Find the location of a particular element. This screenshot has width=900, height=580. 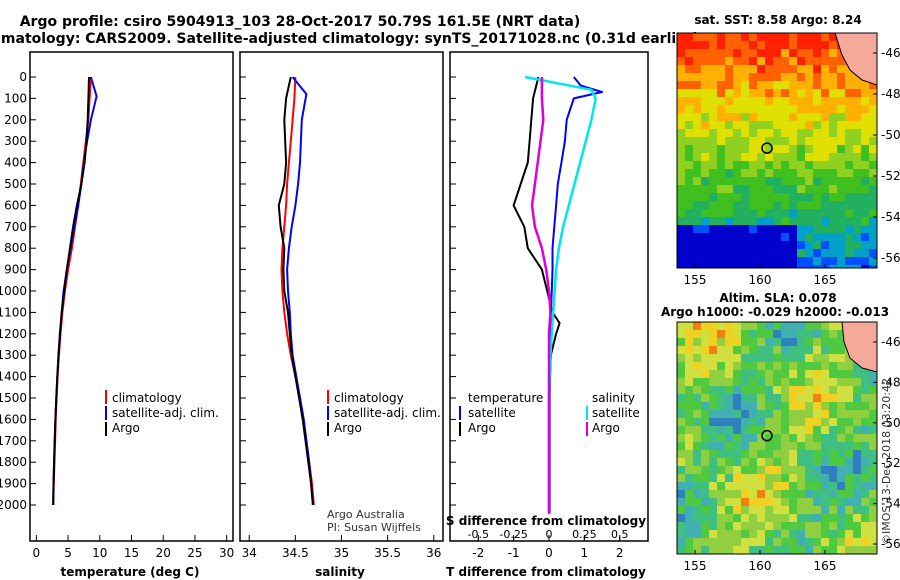

x-tick-label: 1 is located at coordinates (585, 553).